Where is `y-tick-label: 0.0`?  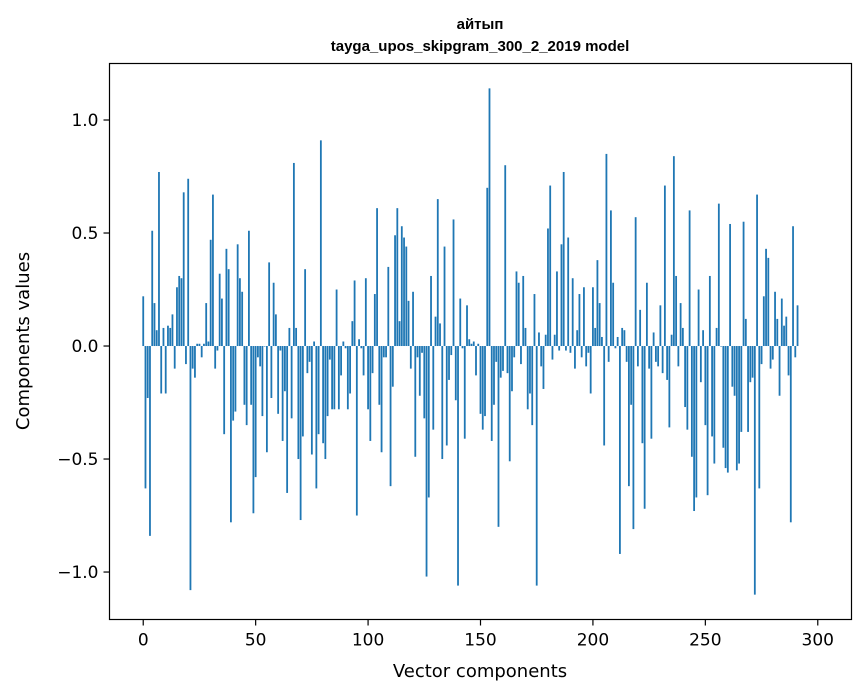 y-tick-label: 0.0 is located at coordinates (84, 347).